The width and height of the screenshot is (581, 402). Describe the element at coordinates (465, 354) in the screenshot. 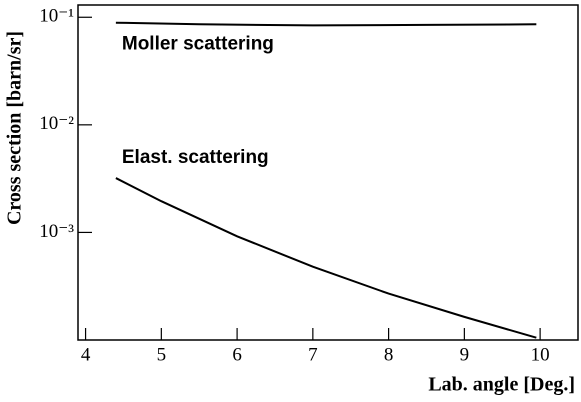

I see `x-tick-label: 9` at that location.